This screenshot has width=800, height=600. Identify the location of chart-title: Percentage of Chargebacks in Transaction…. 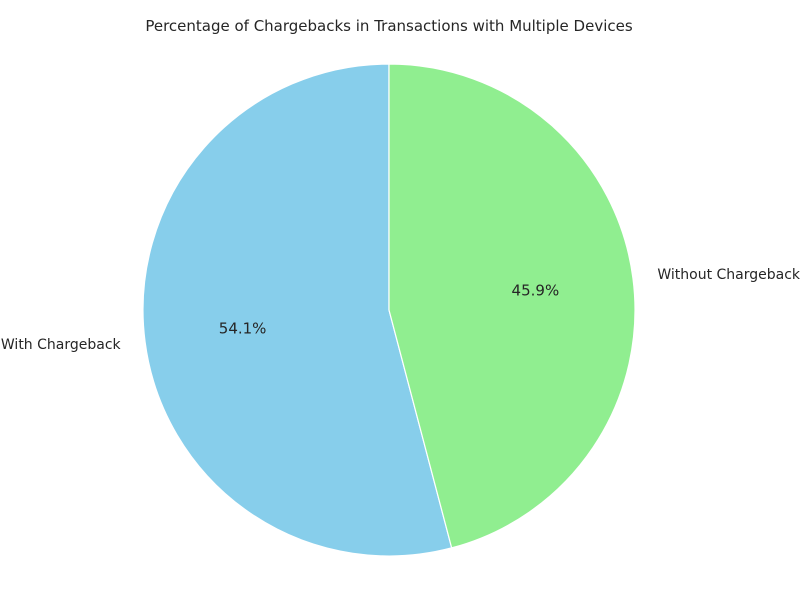
(389, 26).